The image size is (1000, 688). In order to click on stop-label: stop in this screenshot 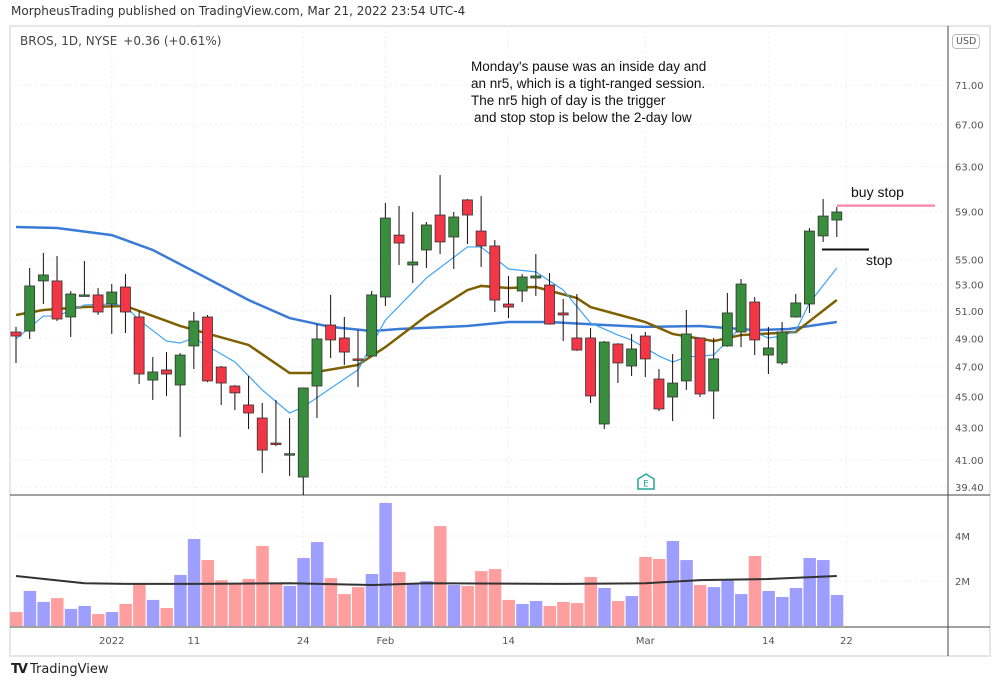, I will do `click(879, 260)`.